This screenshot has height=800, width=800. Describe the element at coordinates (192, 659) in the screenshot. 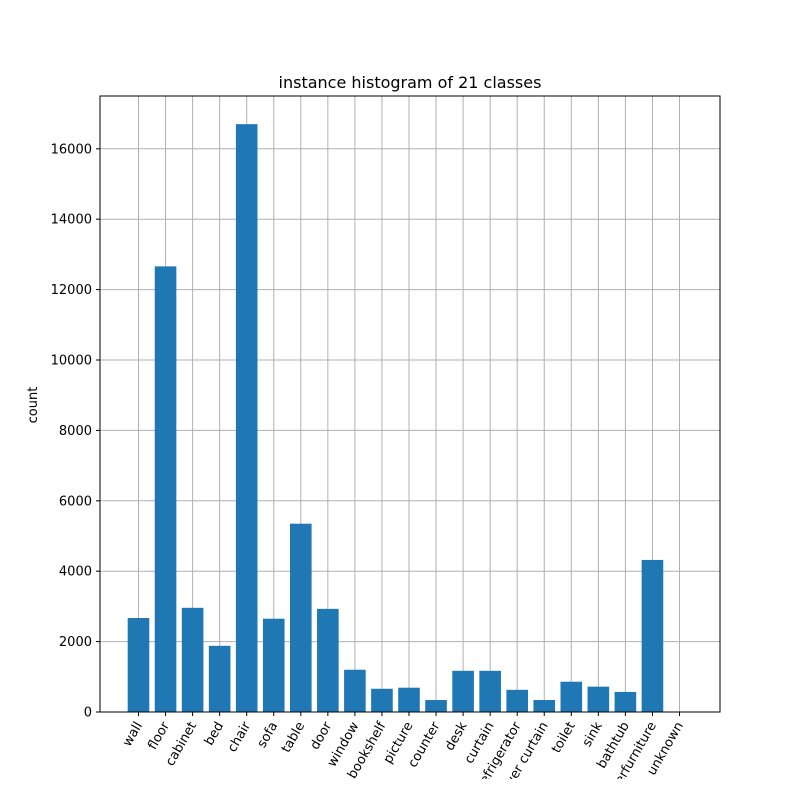

I see `bar-cabinet` at that location.